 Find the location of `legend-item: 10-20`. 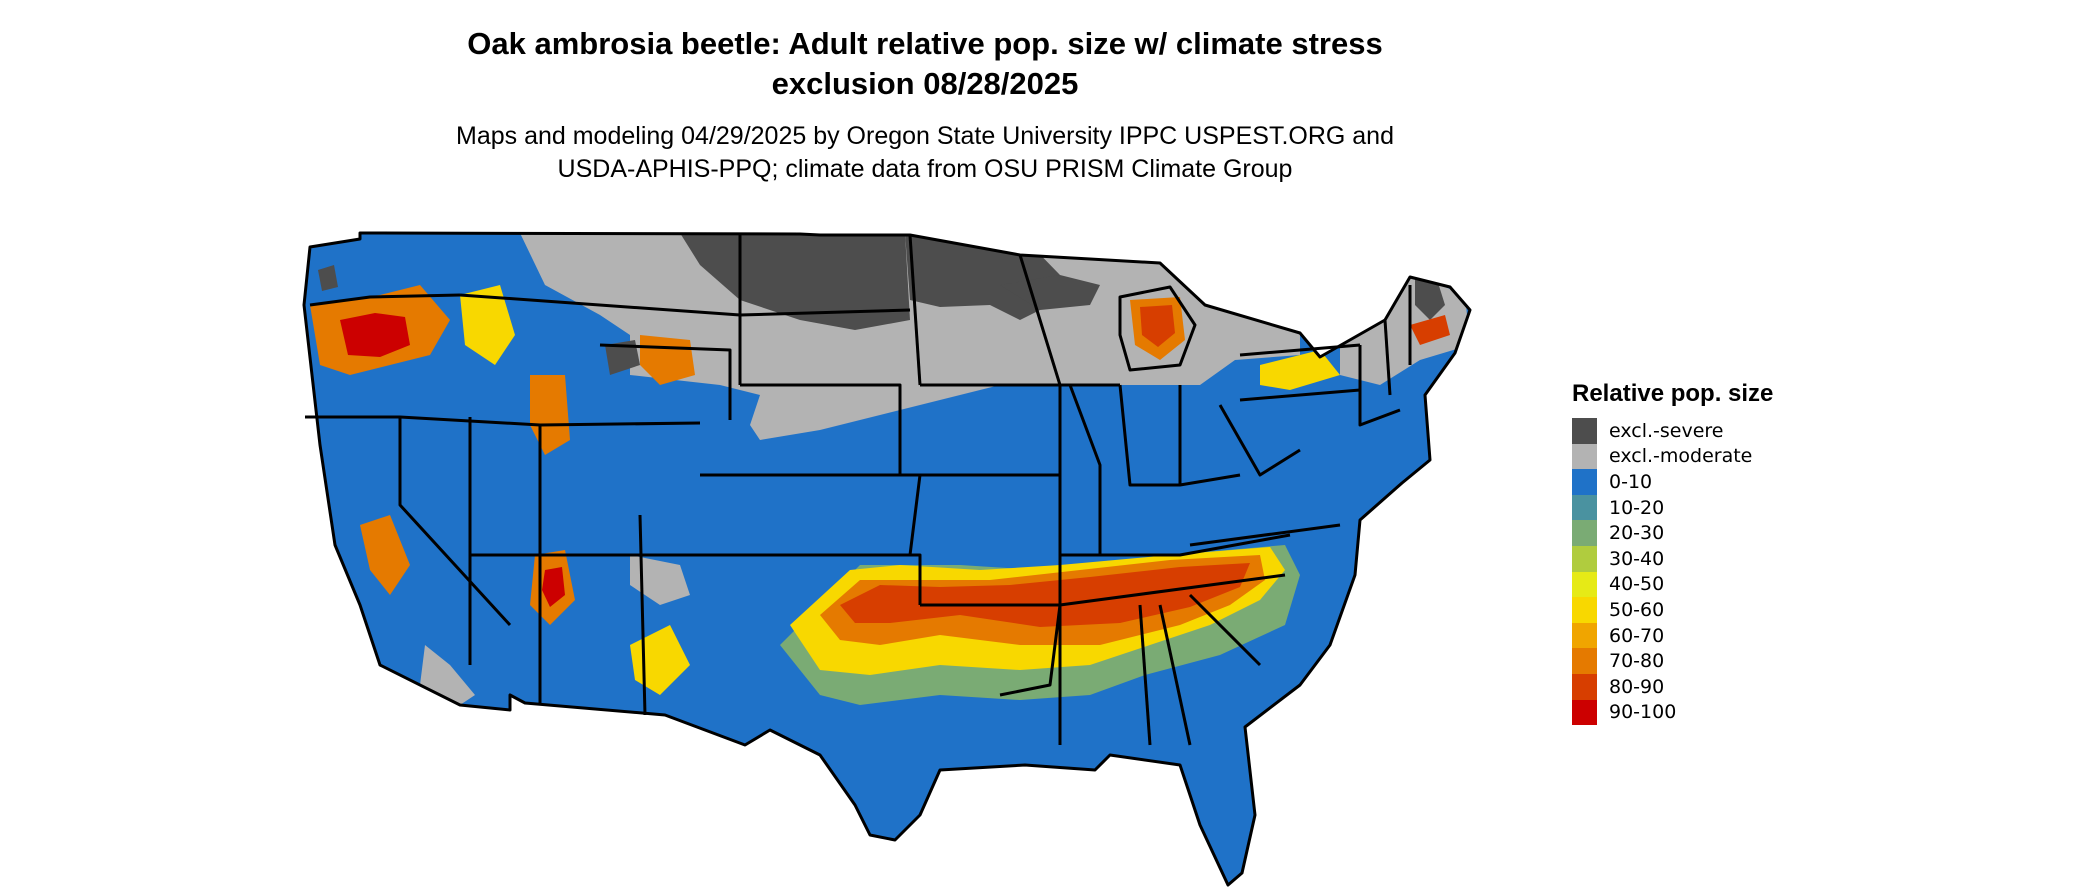

legend-item: 10-20 is located at coordinates (1672, 507).